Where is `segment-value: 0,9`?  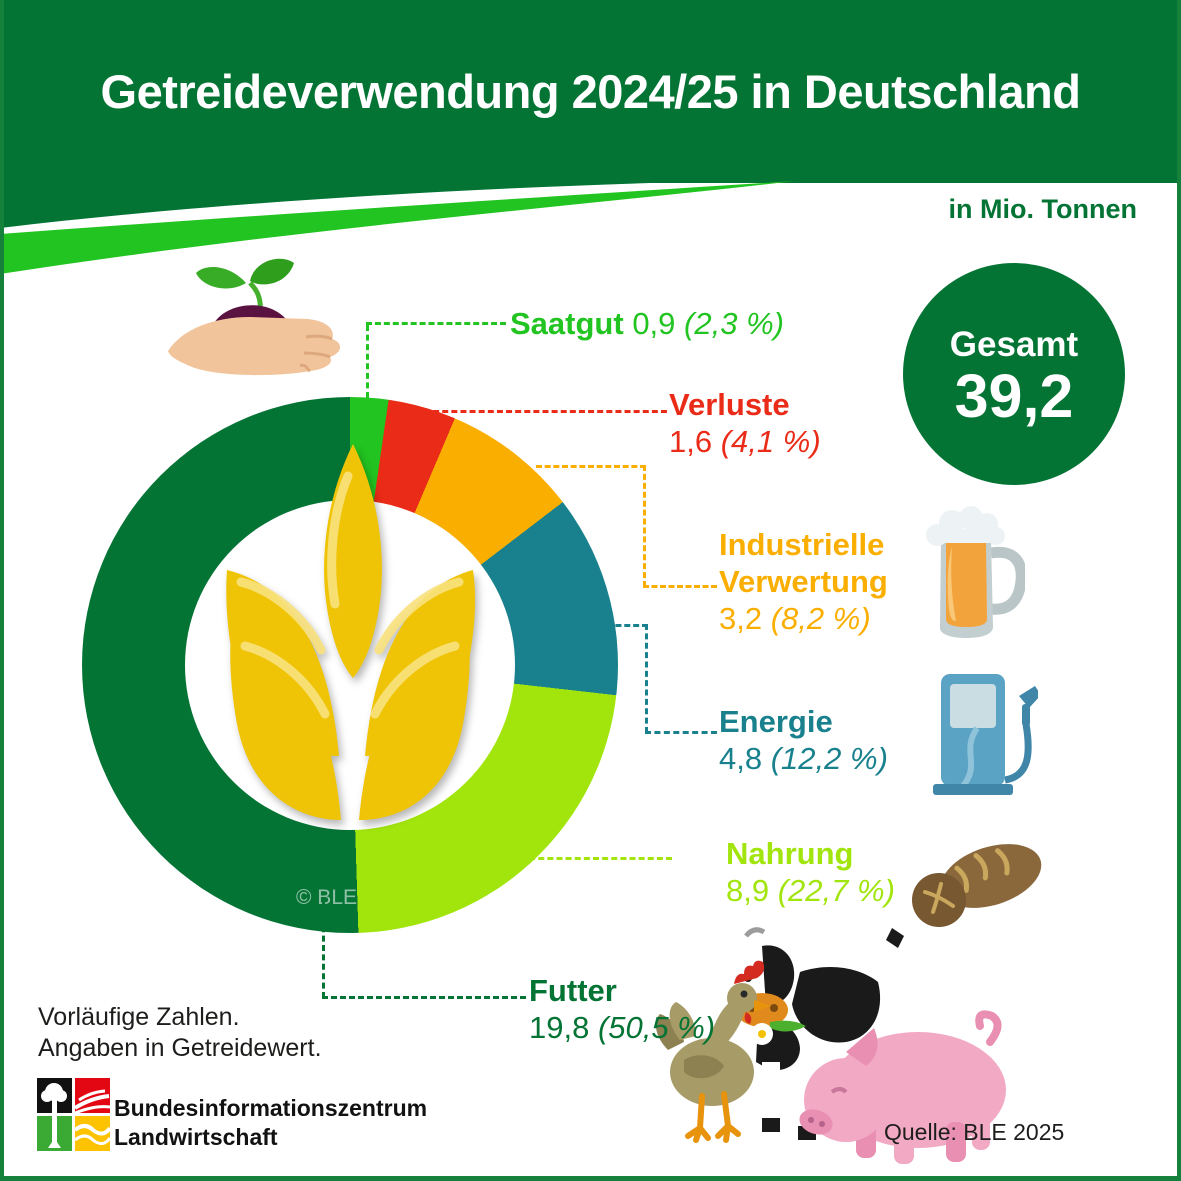 segment-value: 0,9 is located at coordinates (654, 323).